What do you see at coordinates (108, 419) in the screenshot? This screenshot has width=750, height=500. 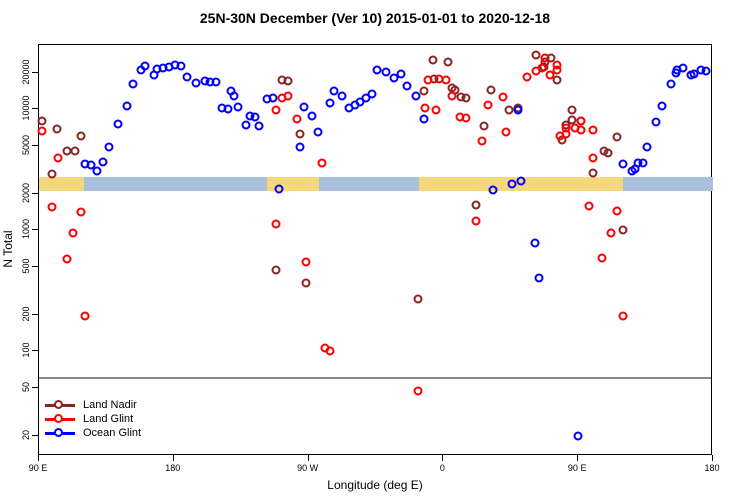 I see `legend-label: Land Glint` at bounding box center [108, 419].